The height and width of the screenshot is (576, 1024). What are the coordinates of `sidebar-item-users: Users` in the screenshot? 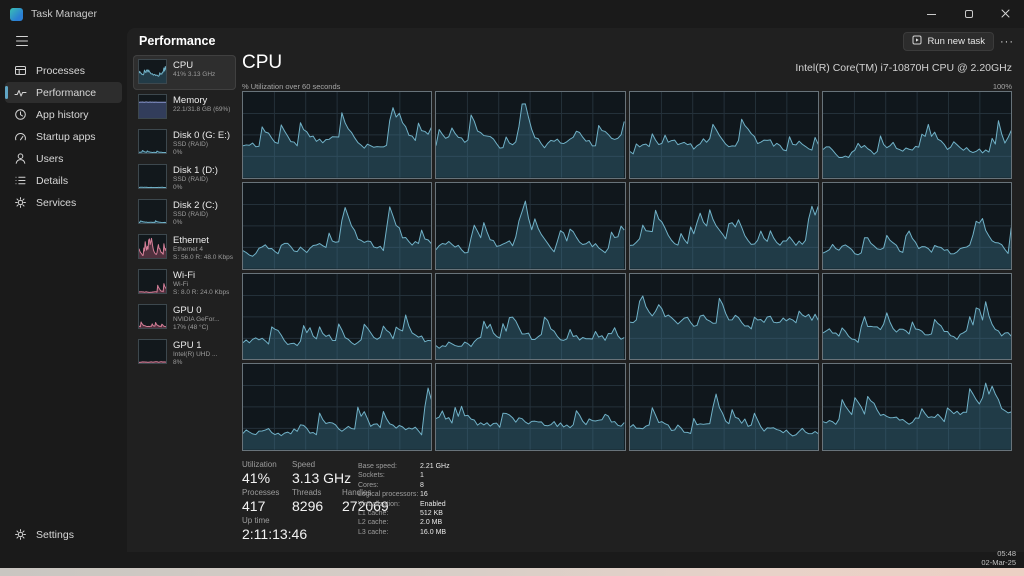 It's located at (63, 158).